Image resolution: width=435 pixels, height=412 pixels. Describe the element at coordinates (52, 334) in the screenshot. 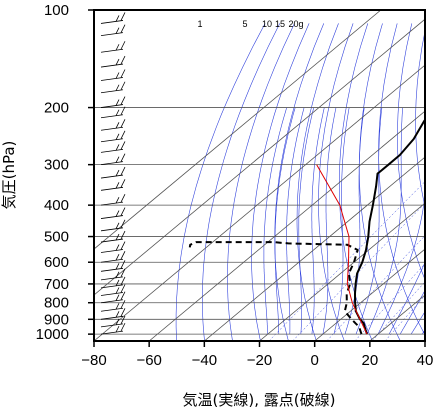

I see `y-tick-label: 1000` at that location.